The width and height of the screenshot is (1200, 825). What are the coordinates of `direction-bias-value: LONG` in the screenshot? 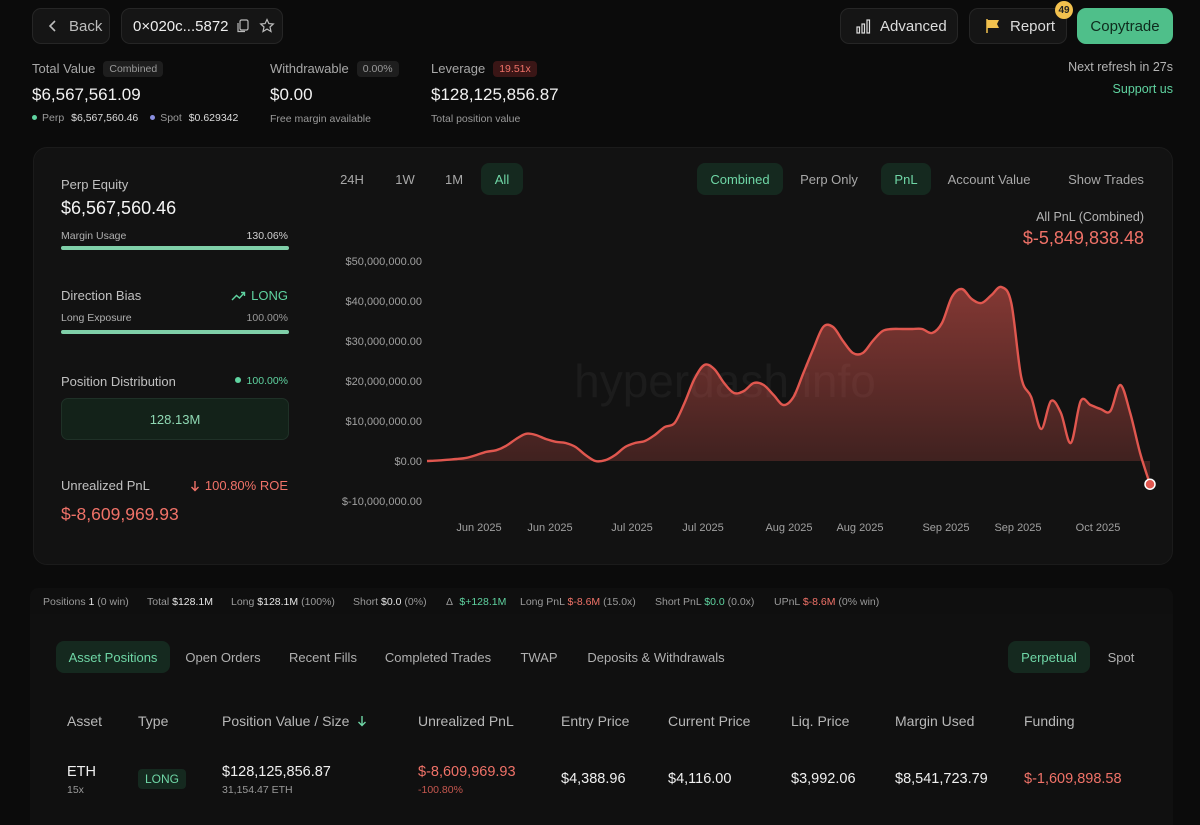 It's located at (259, 295).